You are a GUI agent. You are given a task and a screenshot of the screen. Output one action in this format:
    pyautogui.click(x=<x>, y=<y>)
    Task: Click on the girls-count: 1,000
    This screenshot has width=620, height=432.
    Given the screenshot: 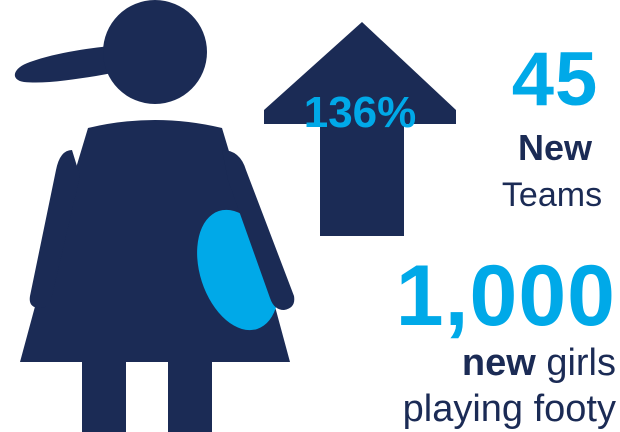 What is the action you would take?
    pyautogui.click(x=505, y=296)
    